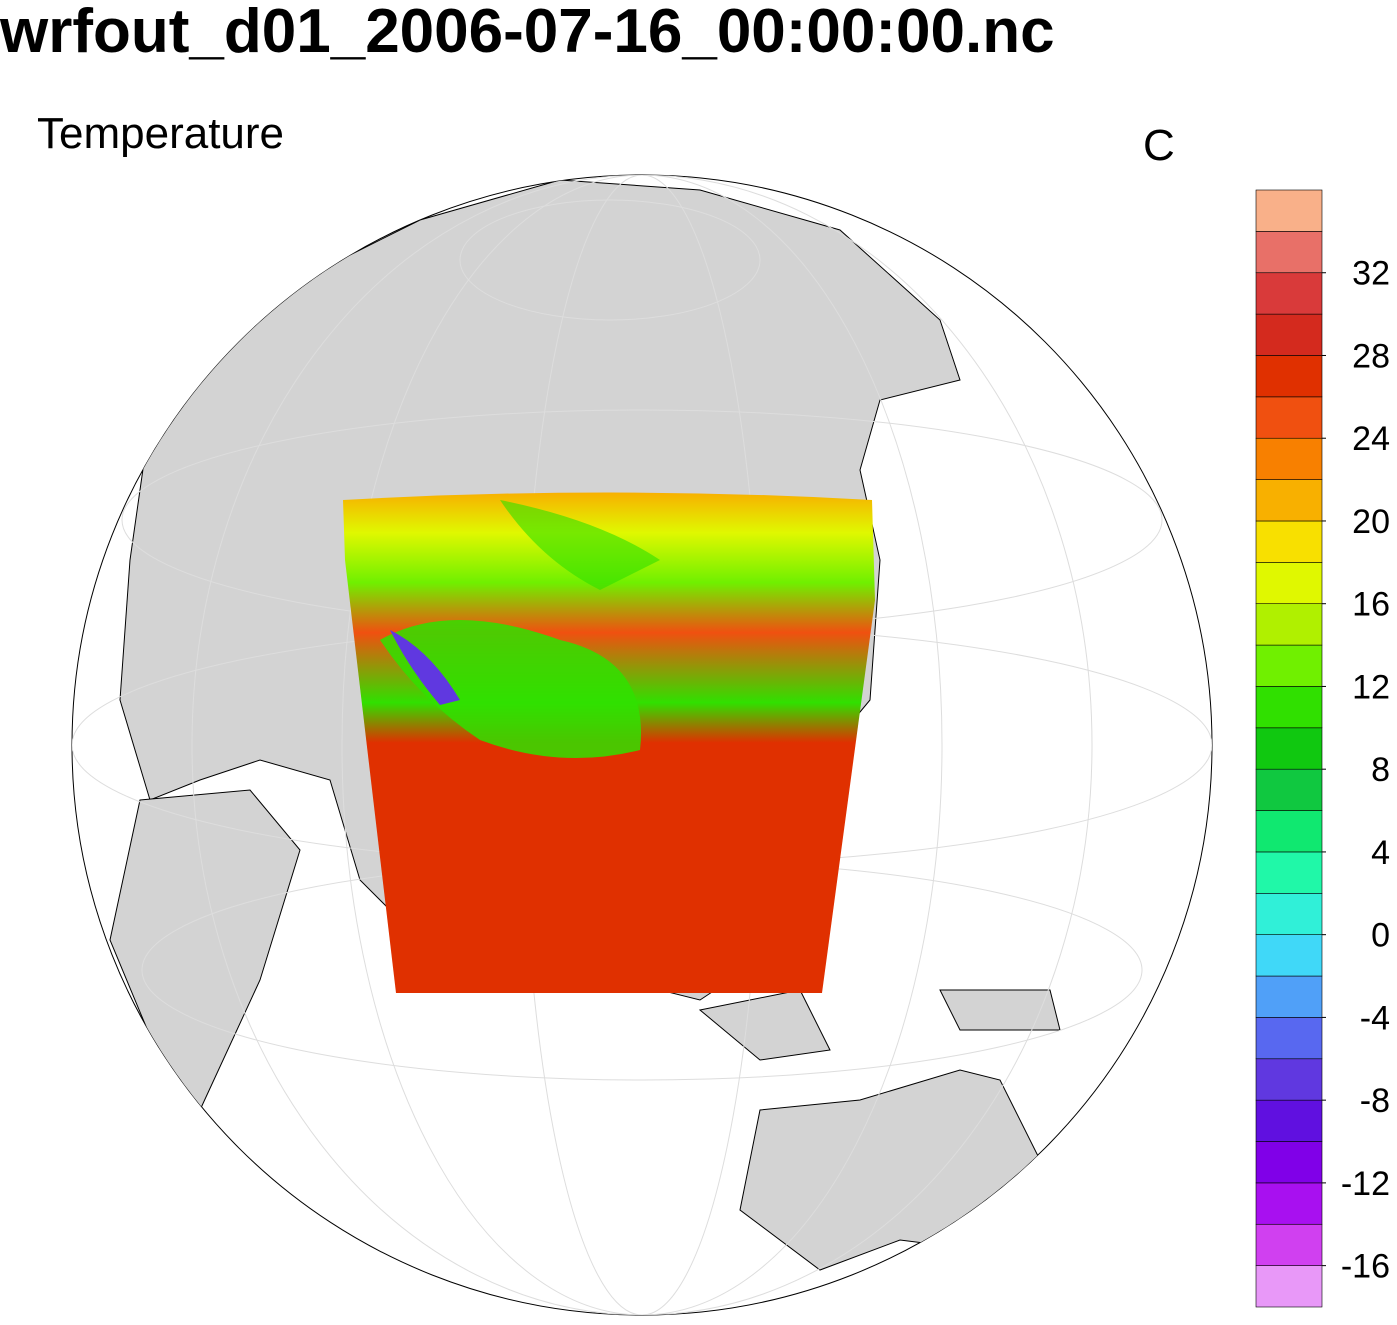 This screenshot has width=1397, height=1325. Describe the element at coordinates (1371, 439) in the screenshot. I see `tick-label: 24` at that location.